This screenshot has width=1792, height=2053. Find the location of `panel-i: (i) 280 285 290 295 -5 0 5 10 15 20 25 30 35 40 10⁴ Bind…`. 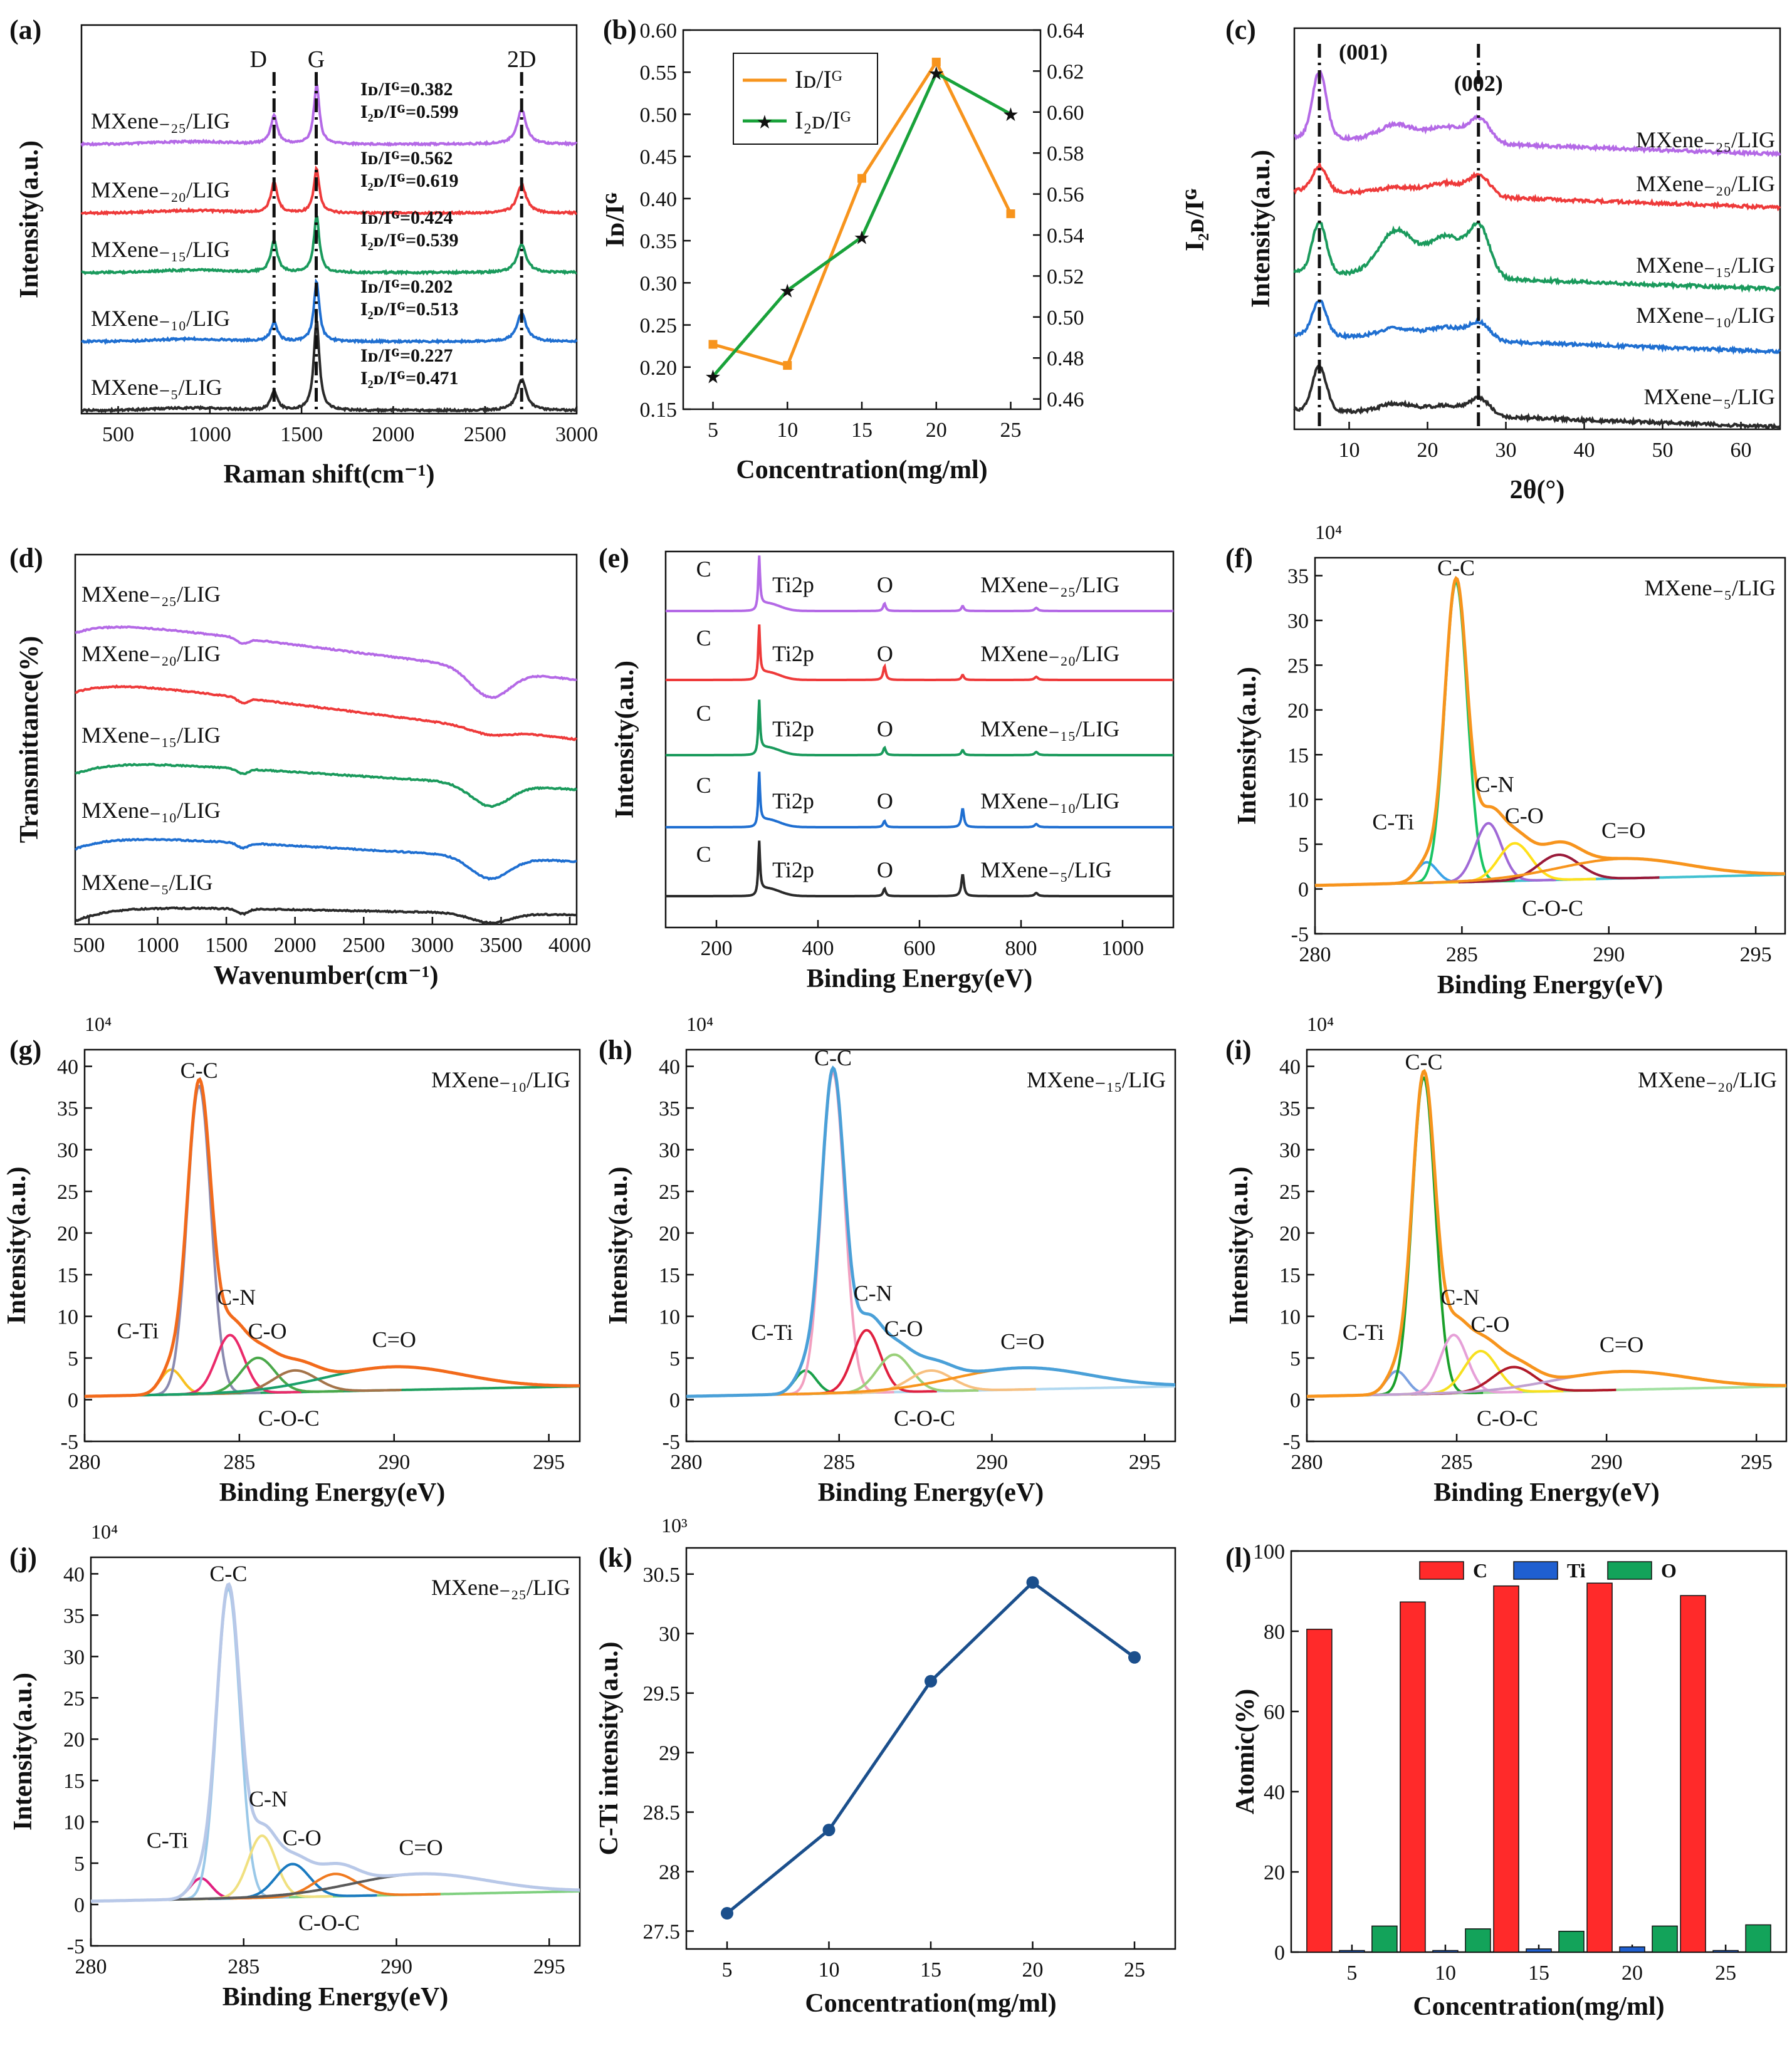

panel-i: (i) 280 285 290 295 -5 0 5 10 15 20 25 30 35 40 10⁴ Bind… is located at coordinates (1506, 1260).